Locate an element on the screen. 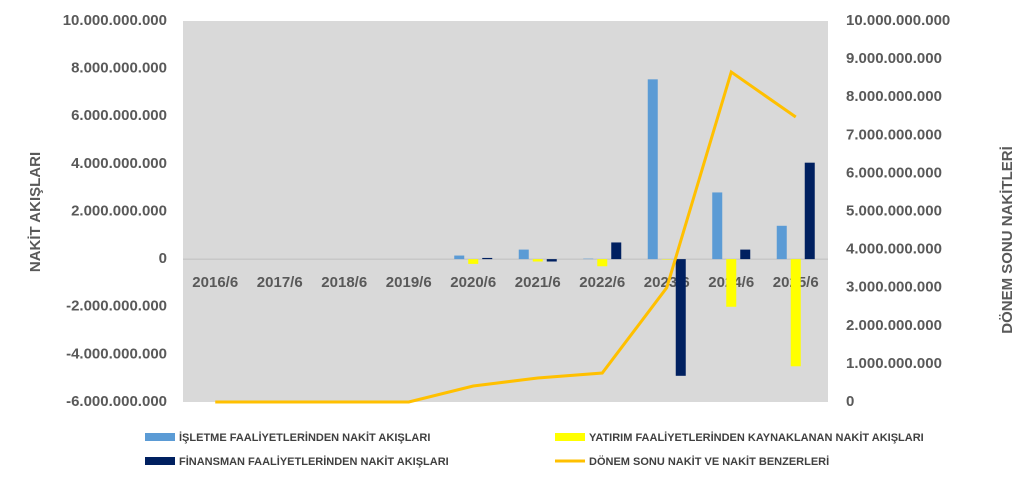 This screenshot has width=1024, height=484. y2-tick-label: 6.000.000.000 is located at coordinates (894, 172).